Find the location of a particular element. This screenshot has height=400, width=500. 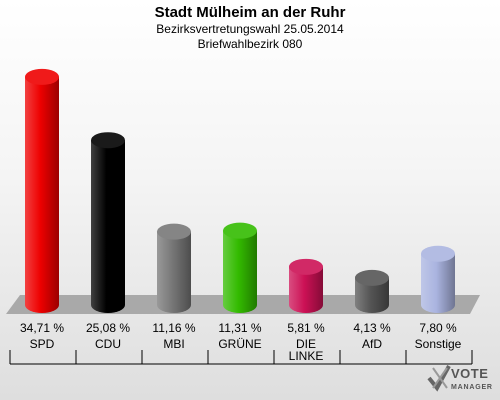

bar-cdu is located at coordinates (108, 222).